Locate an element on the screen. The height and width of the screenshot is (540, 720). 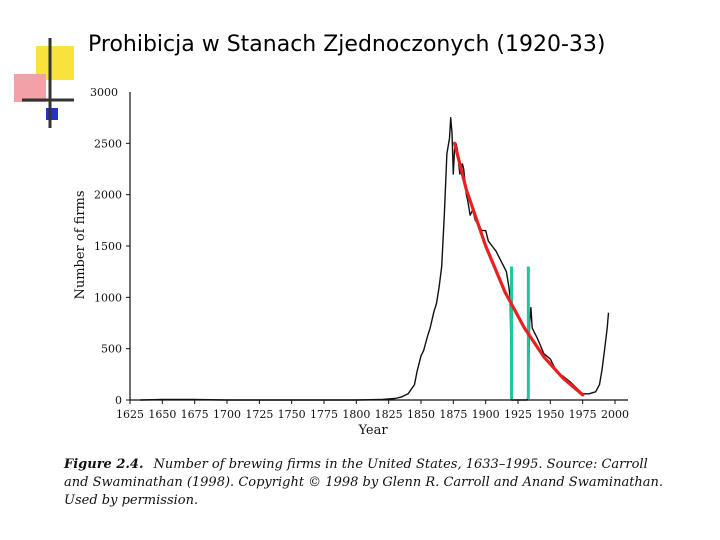
y-tick-label: 1500 is located at coordinates (108, 246).